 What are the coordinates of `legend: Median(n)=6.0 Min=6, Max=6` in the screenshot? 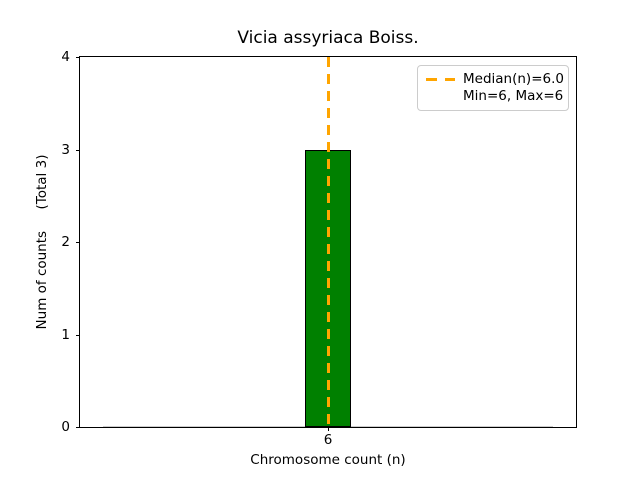 It's located at (493, 88).